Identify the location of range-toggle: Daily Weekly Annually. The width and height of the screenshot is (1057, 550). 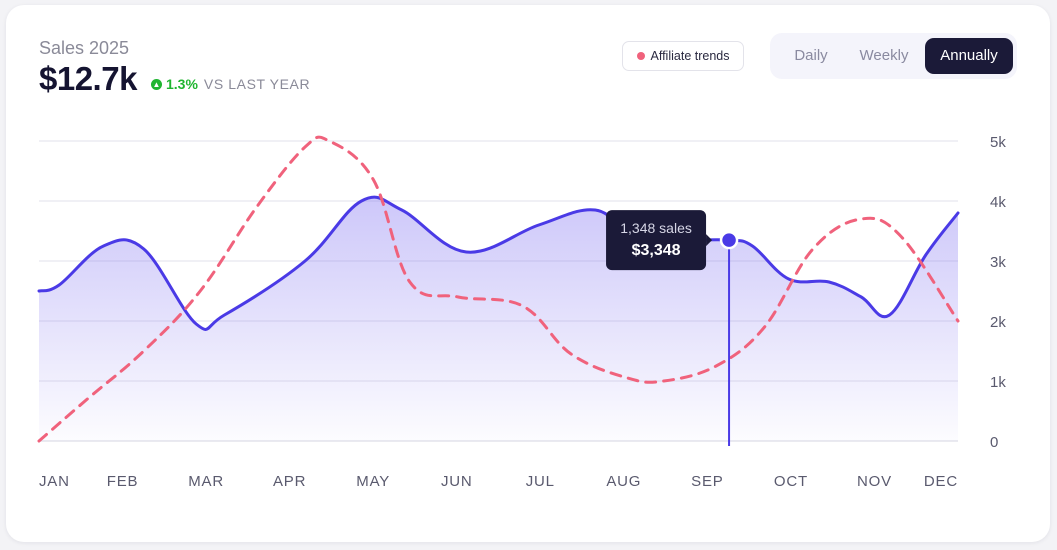
(893, 56).